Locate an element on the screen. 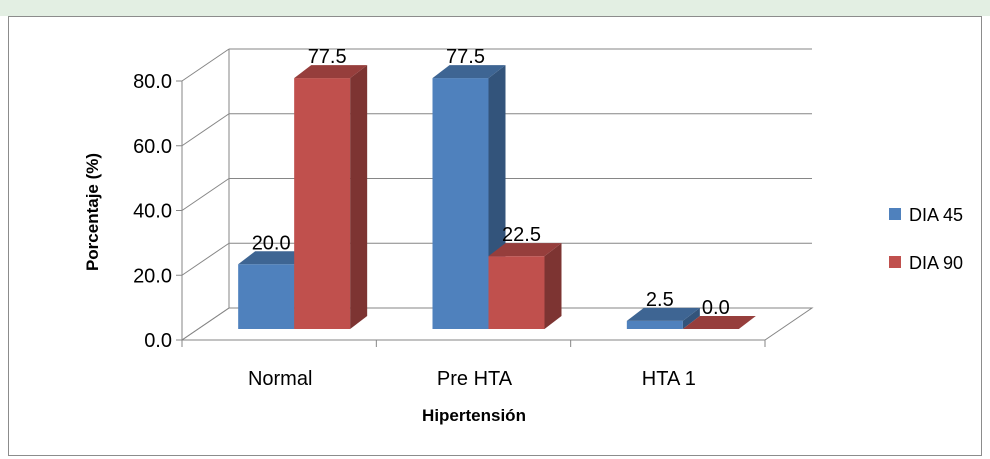  data-label-0-1: 77.5 is located at coordinates (327, 57).